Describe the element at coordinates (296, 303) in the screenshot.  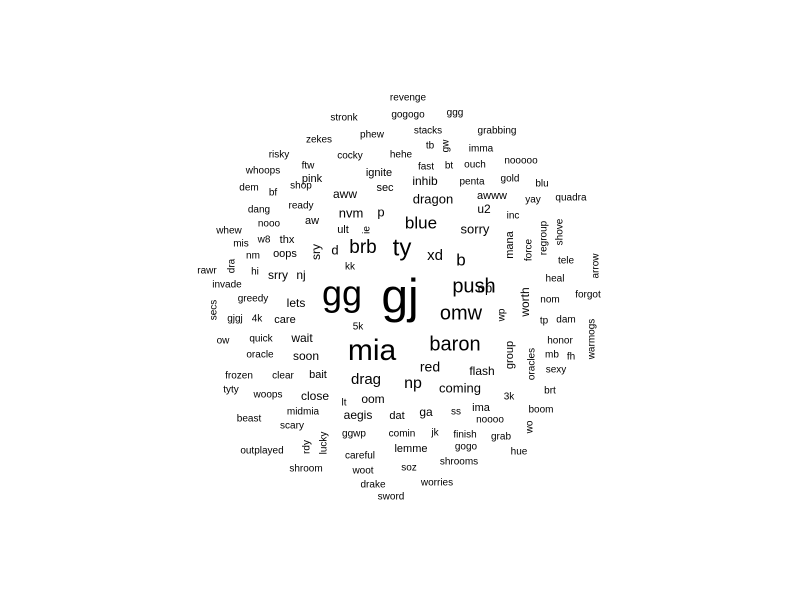
I see `word-lets: lets` at that location.